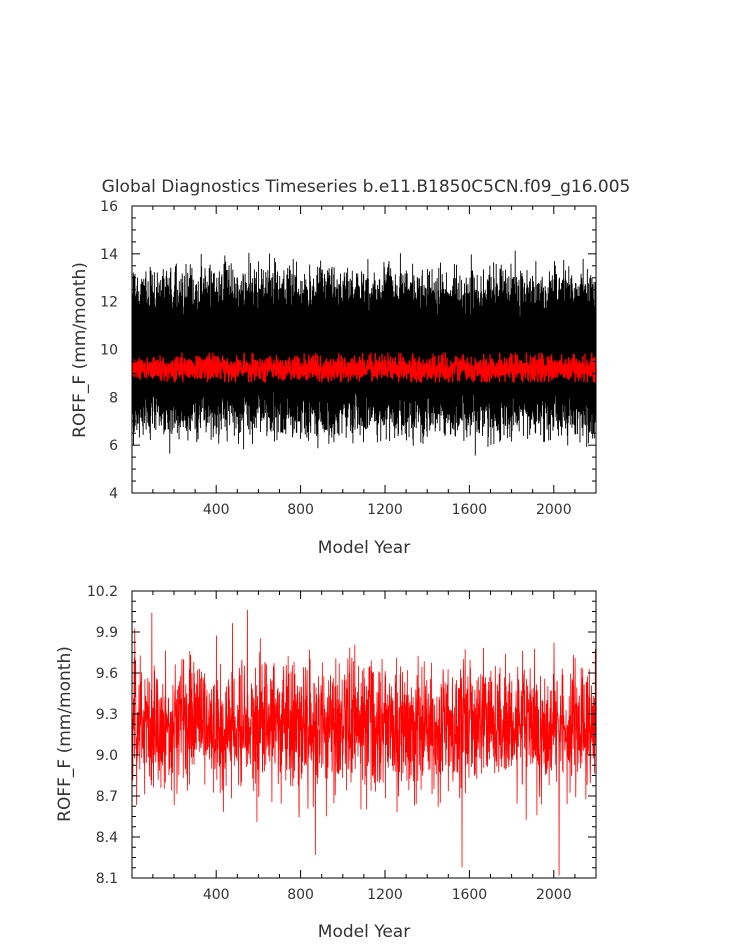 This screenshot has height=945, width=733. What do you see at coordinates (65, 734) in the screenshot?
I see `bottom-y-axis-label: ROFF_F (mm/month)` at bounding box center [65, 734].